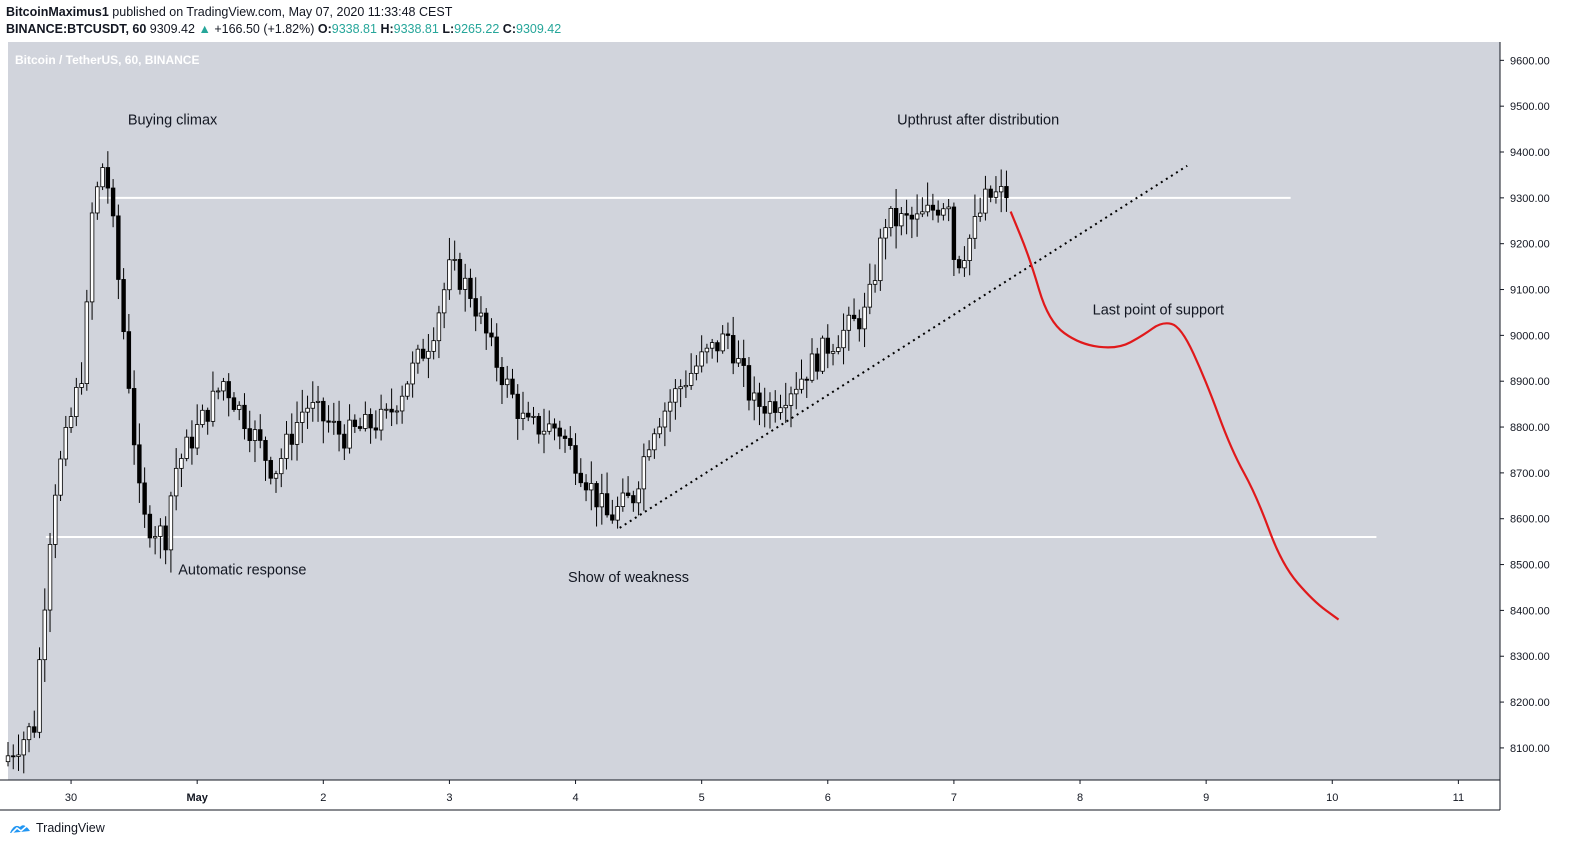 The image size is (1572, 849). I want to click on author-name: BitcoinMaximus1, so click(57, 12).